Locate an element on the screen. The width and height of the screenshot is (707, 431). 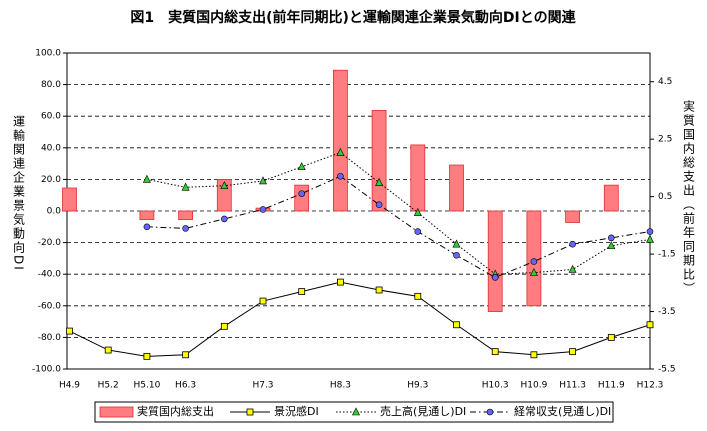
y-tick-label: 20.0 is located at coordinates (51, 180).